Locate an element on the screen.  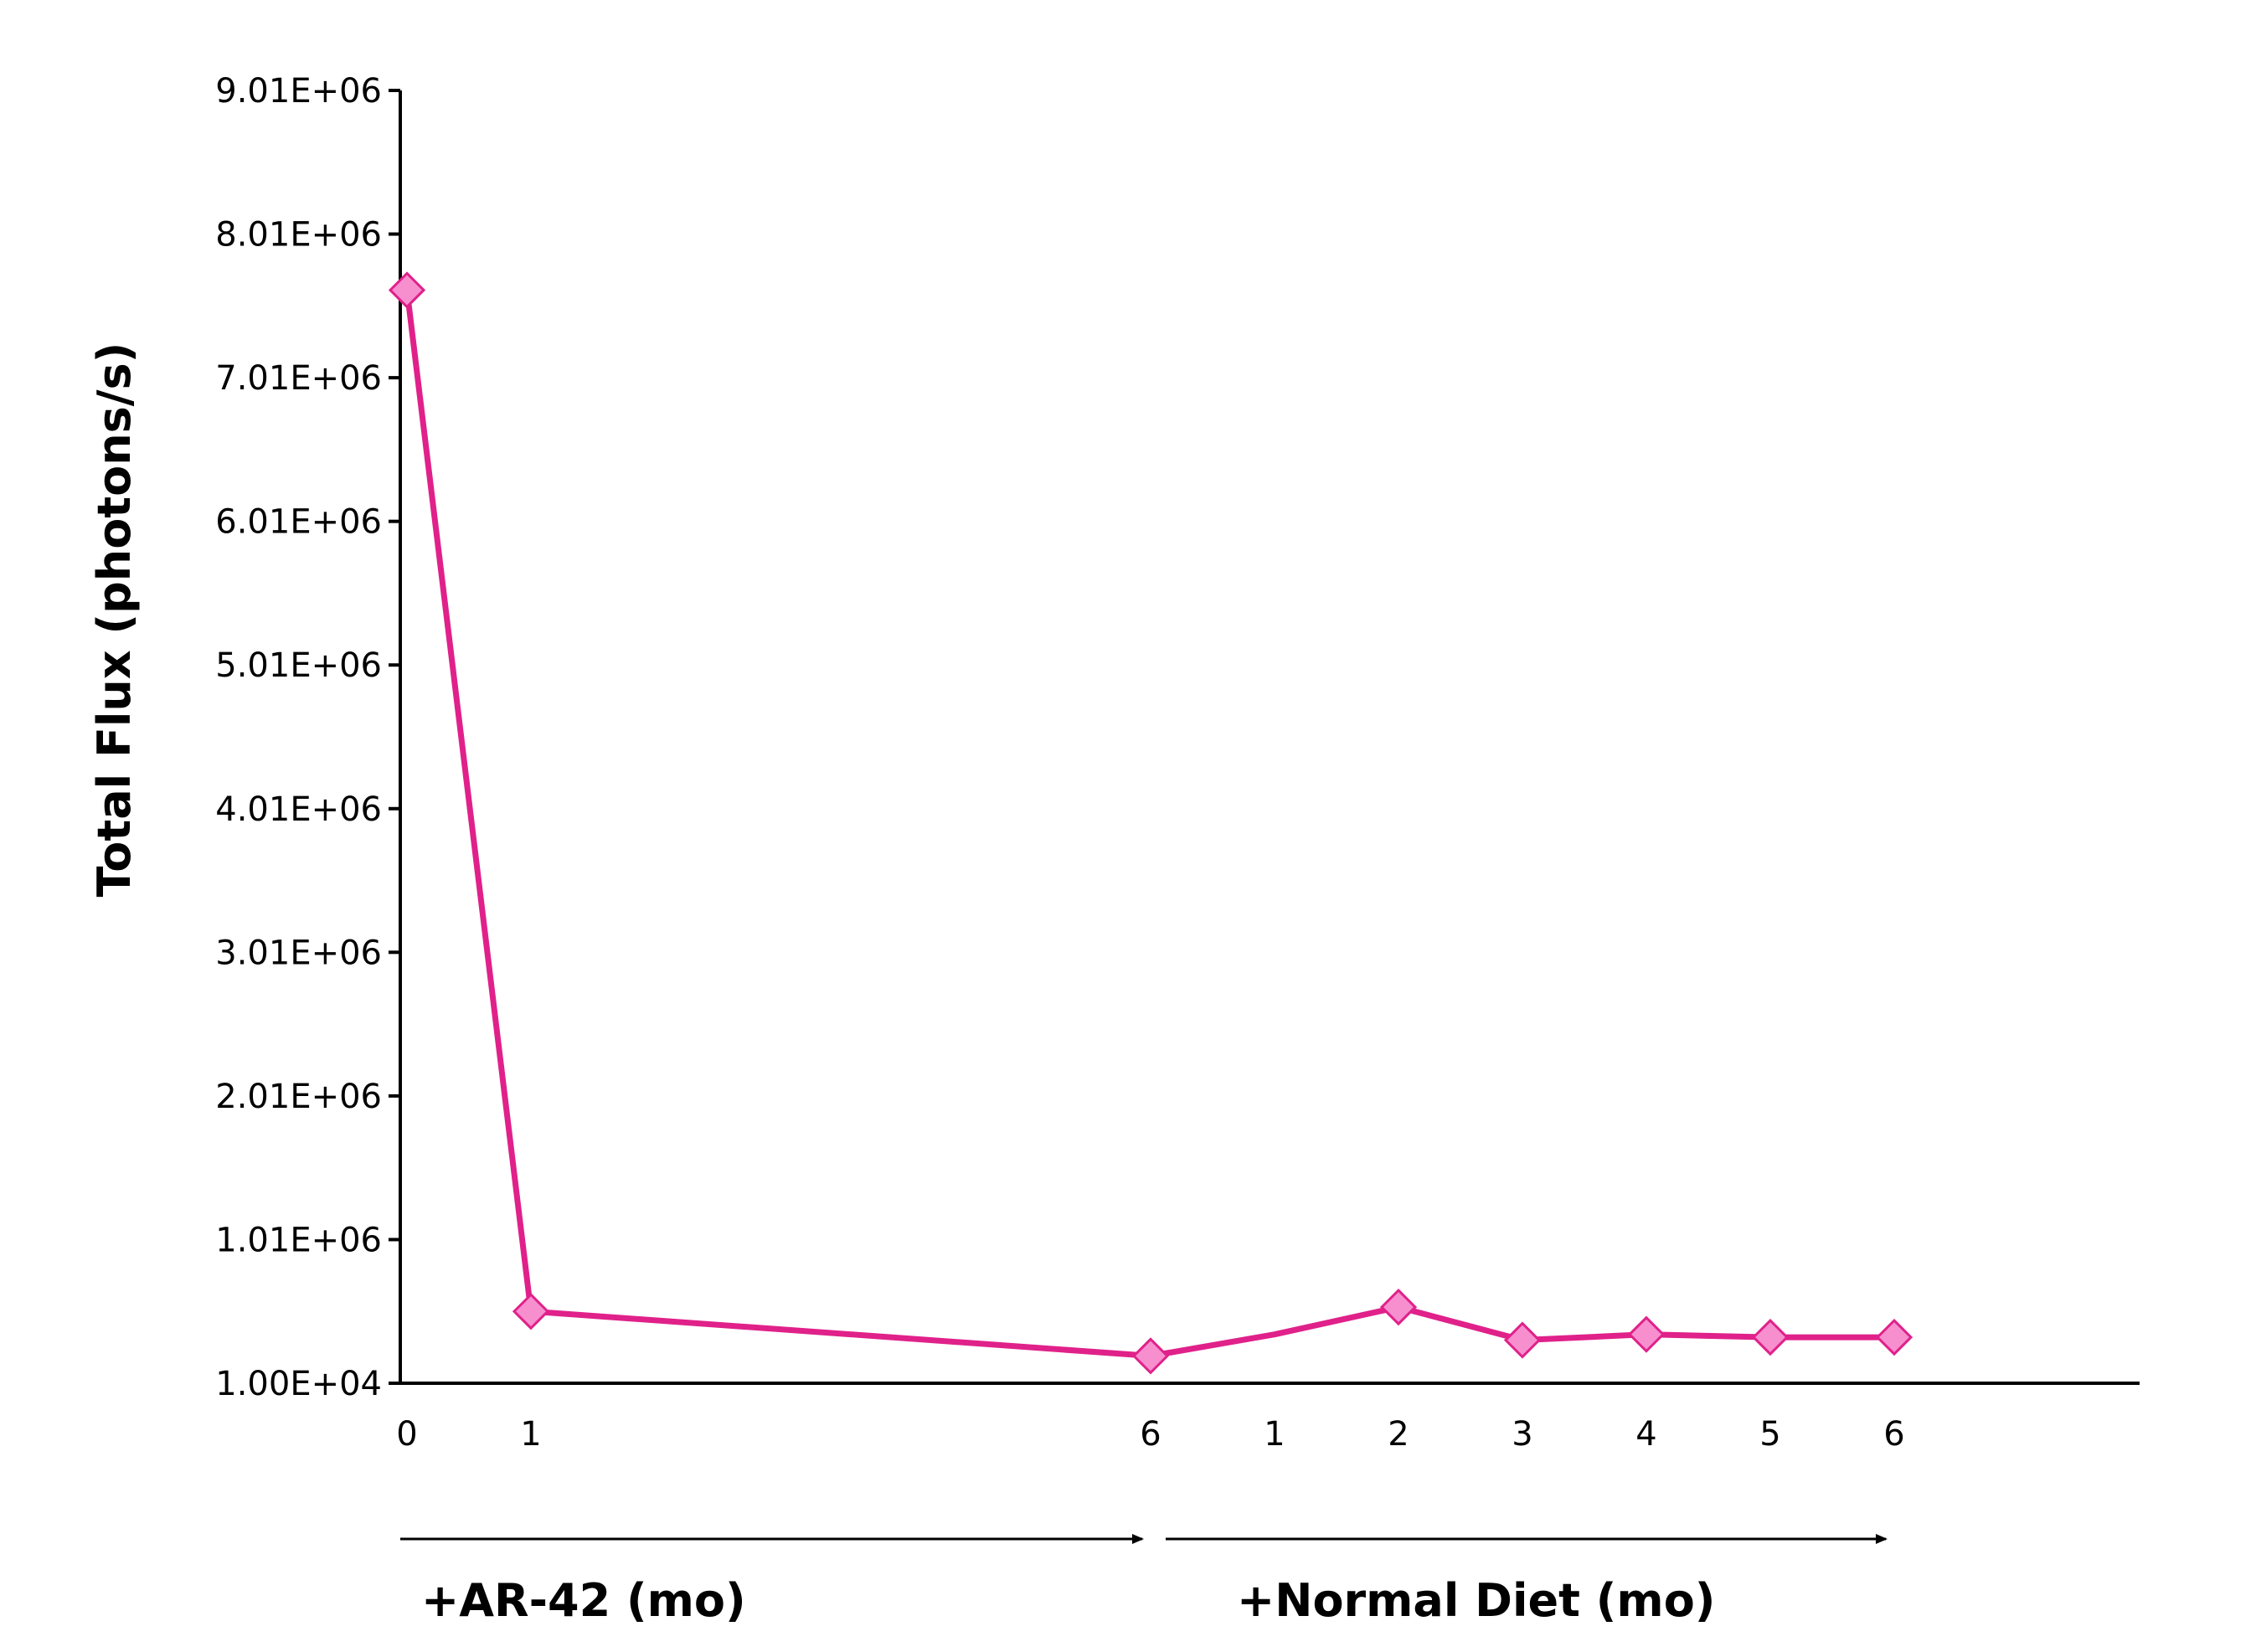
x-tick-label: 0 is located at coordinates (406, 1434).